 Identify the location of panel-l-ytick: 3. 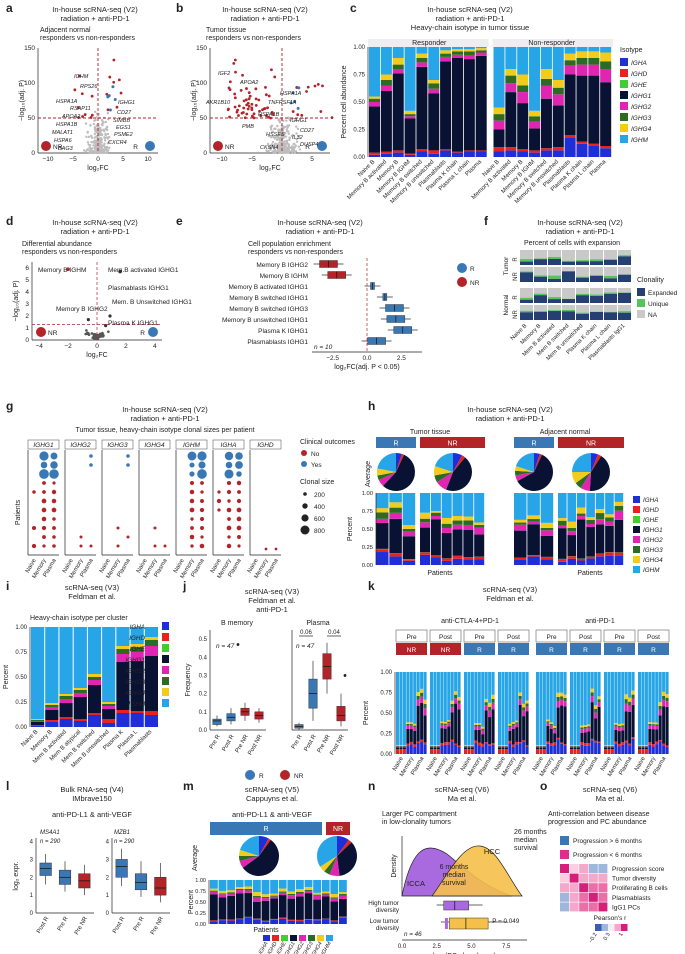
(108, 860).